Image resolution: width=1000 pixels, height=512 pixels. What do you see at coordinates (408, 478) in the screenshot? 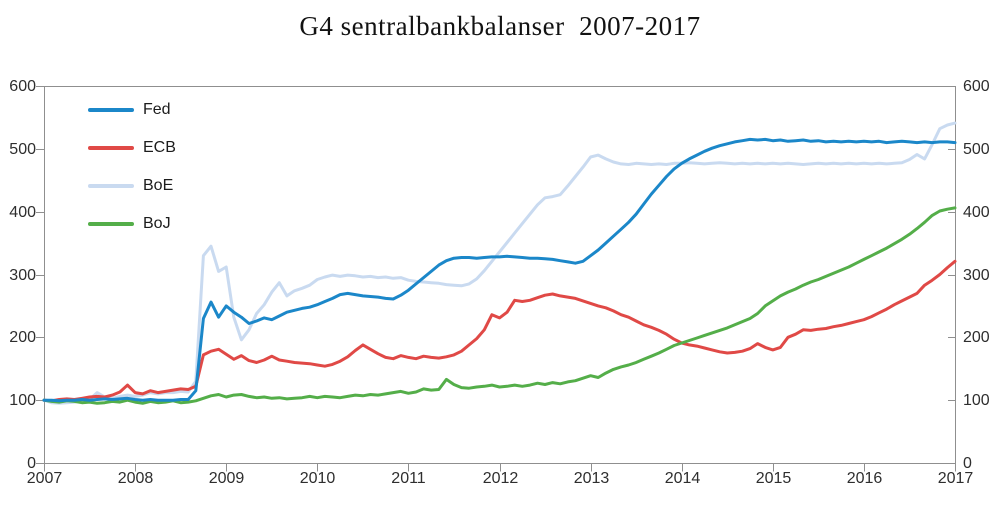
I see `x-axis-label: 2011` at bounding box center [408, 478].